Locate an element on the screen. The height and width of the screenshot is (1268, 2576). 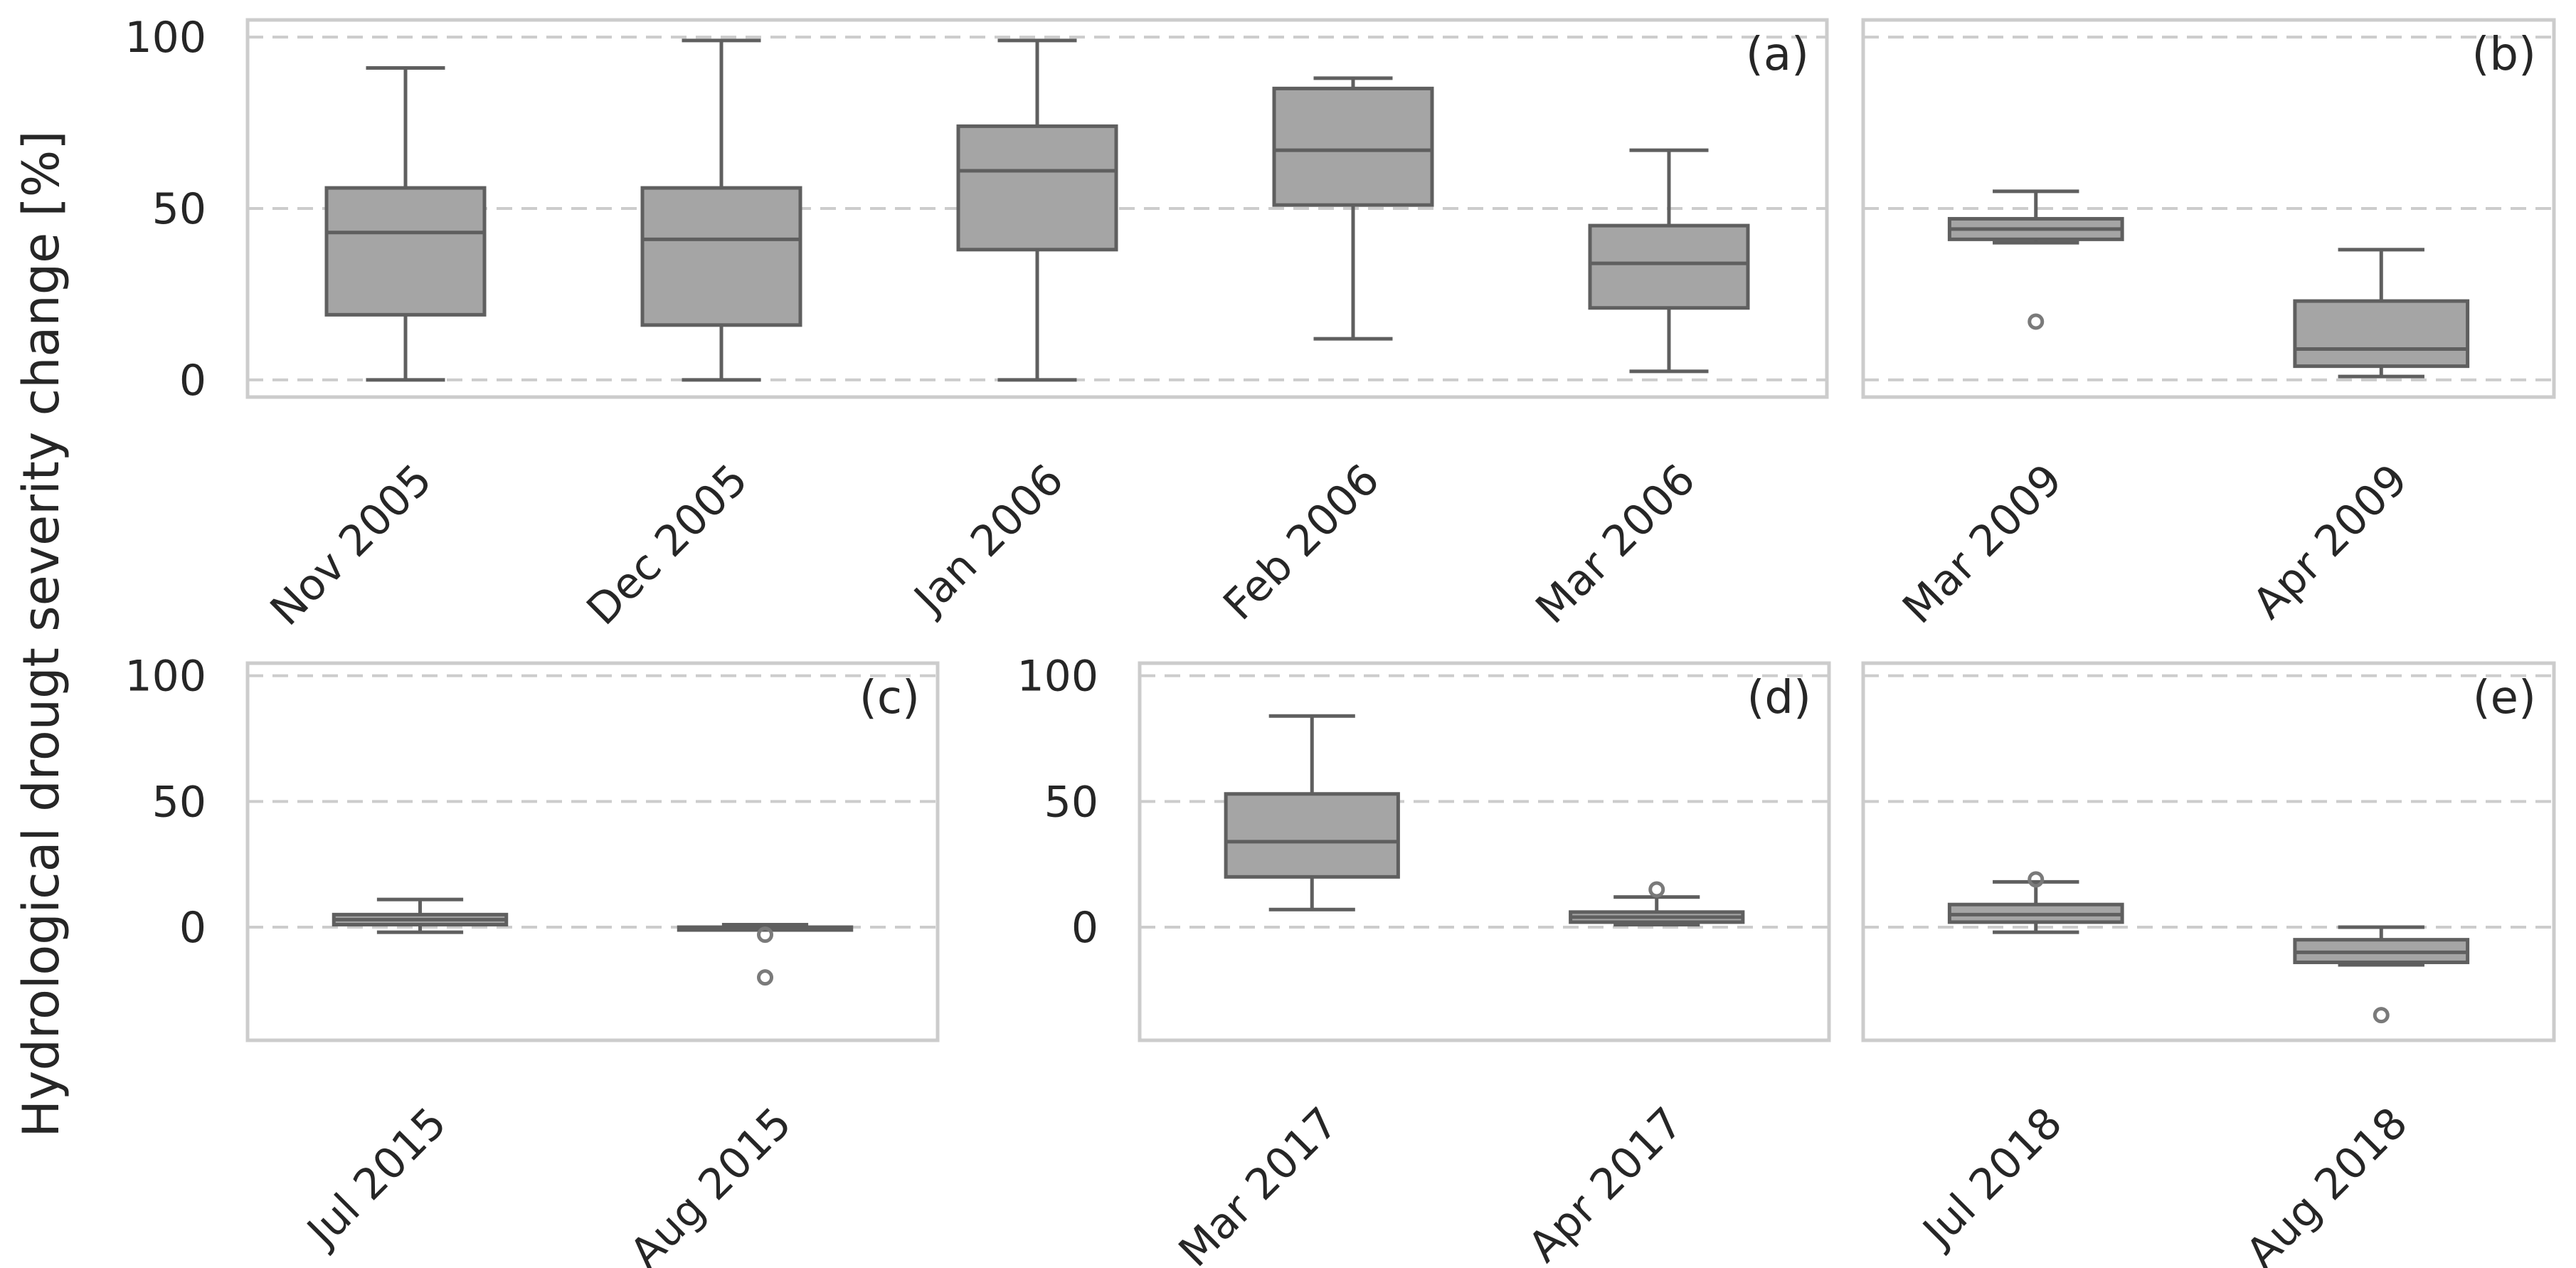
box-apr-2017: Apr 2017 is located at coordinates (1632, 1074).